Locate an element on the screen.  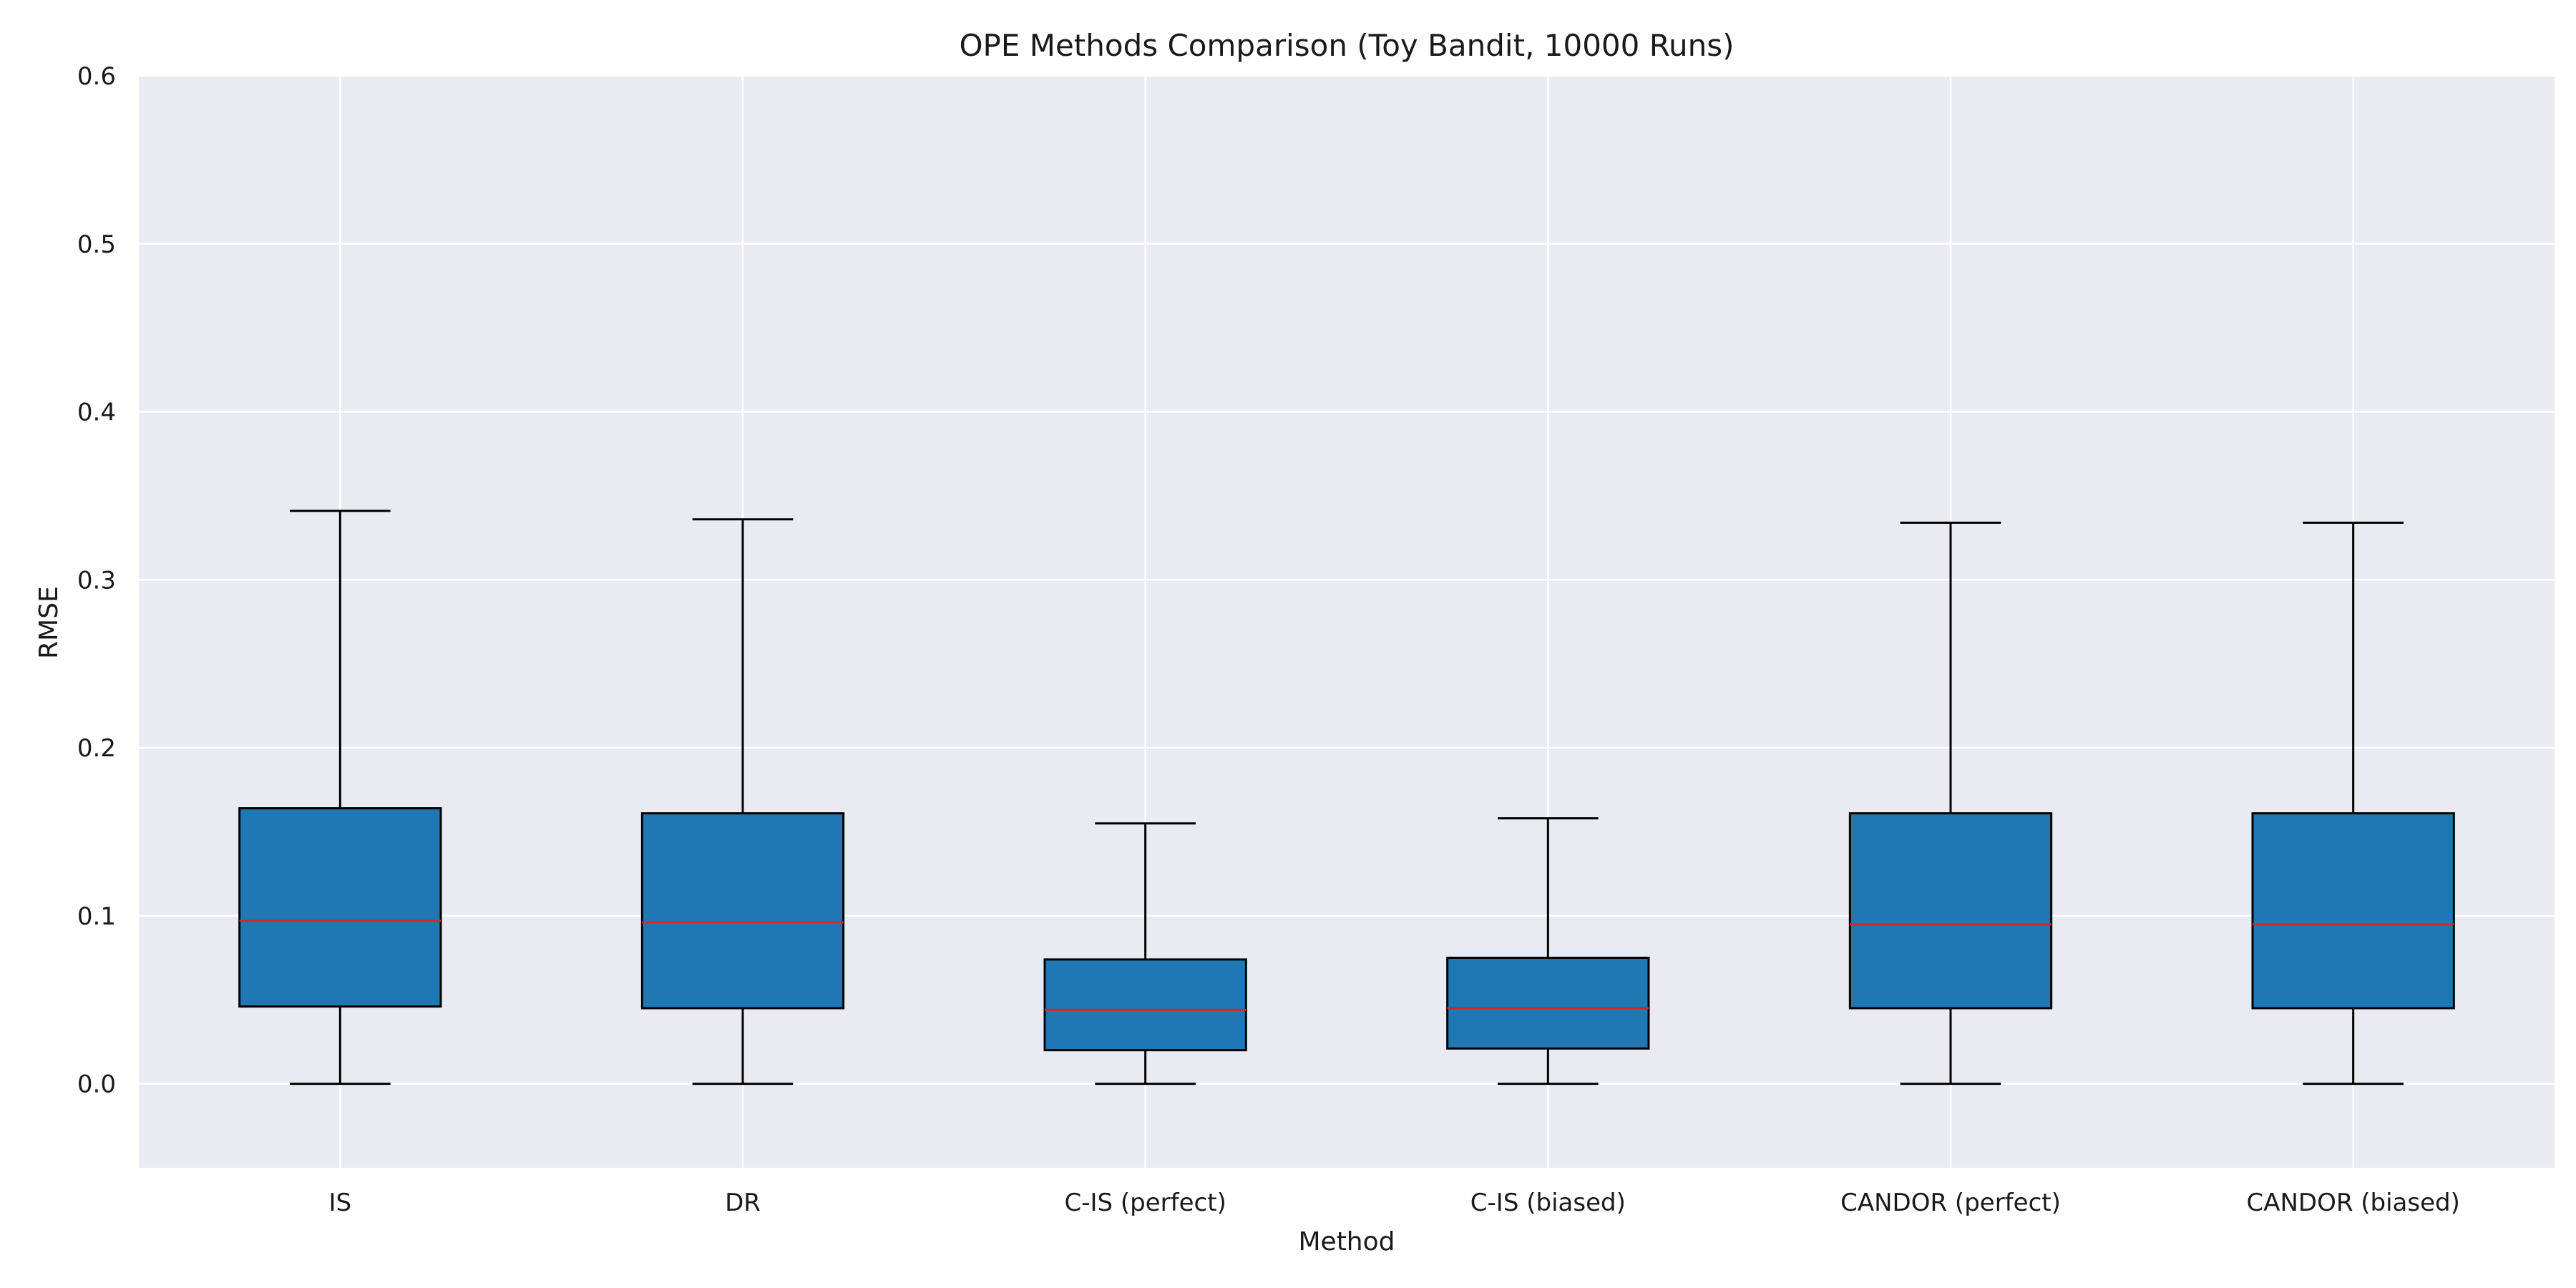
y-axis-label: RMSE is located at coordinates (49, 622).